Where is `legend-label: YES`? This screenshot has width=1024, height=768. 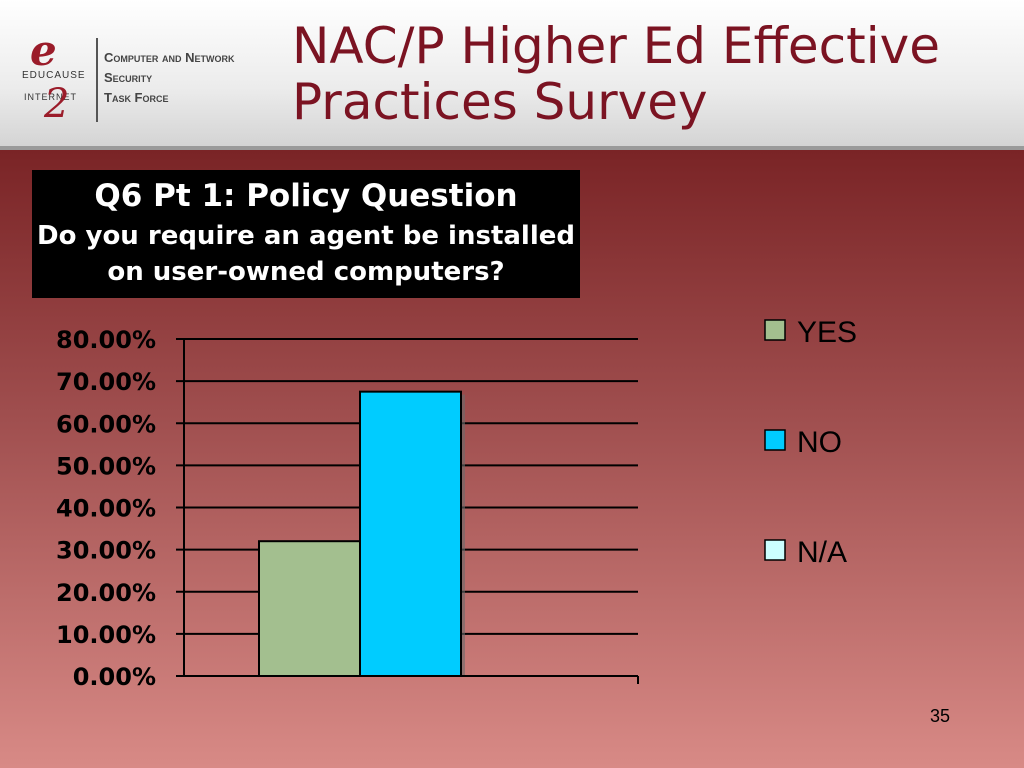
legend-label: YES is located at coordinates (827, 332).